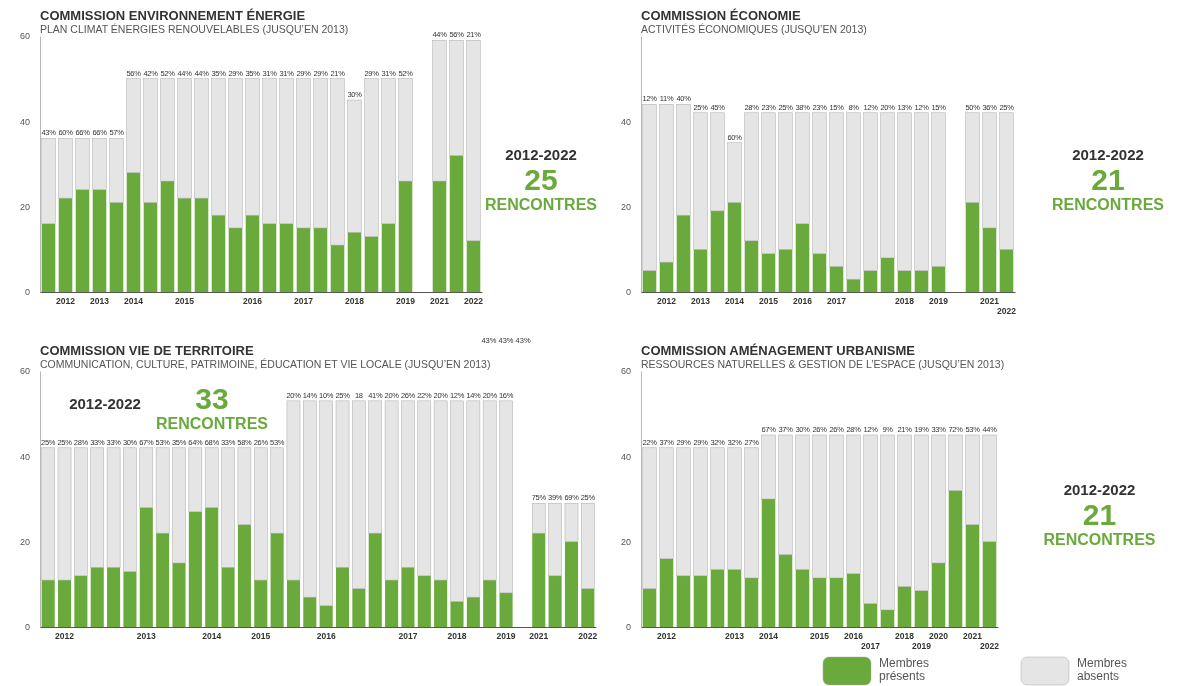 This screenshot has width=1202, height=686. I want to click on chart-subtitle: PLAN CLIMAT ÉNERGIES RENOUVELABLES (JUSQU’EN 2013), so click(194, 29).